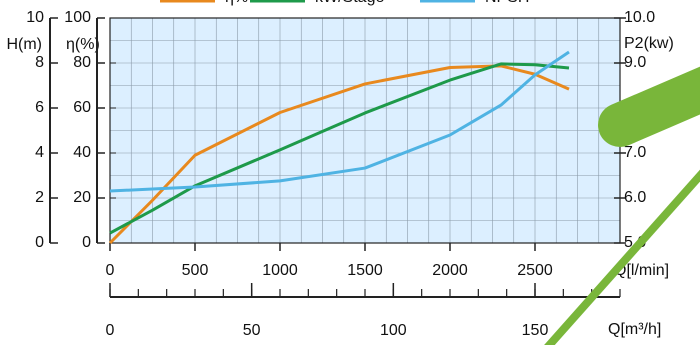 Image resolution: width=700 pixels, height=345 pixels. I want to click on h-axis-title: H(m), so click(24, 44).